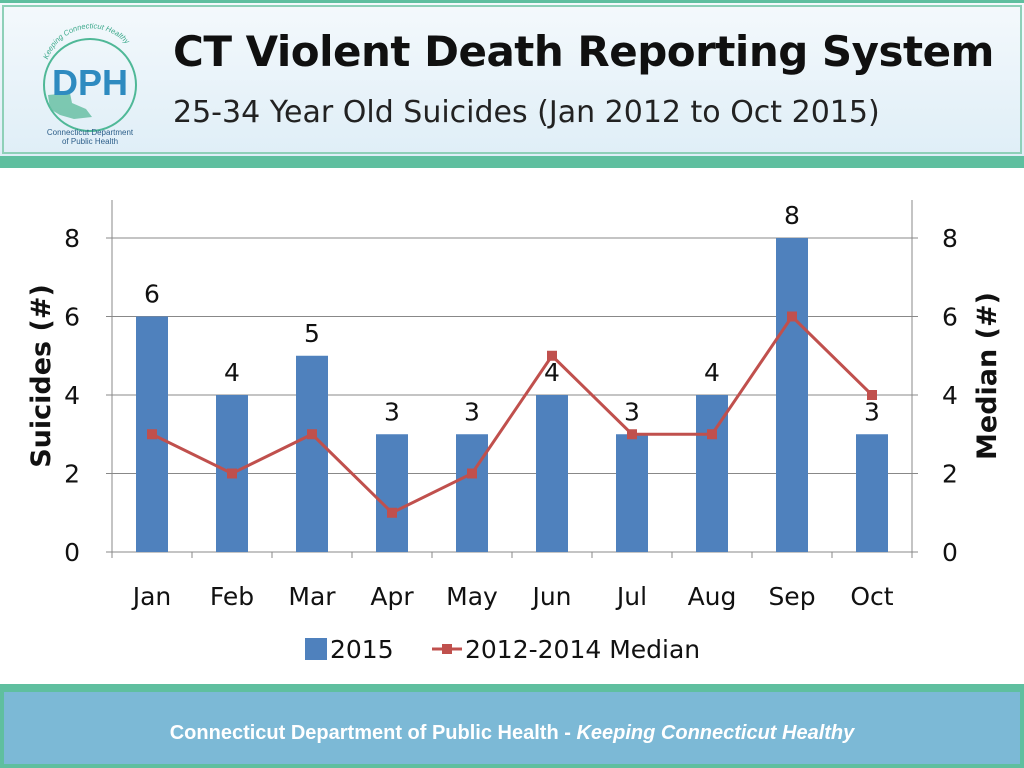 This screenshot has height=768, width=1024. What do you see at coordinates (582, 649) in the screenshot?
I see `legend-label-median: 2012-2014 Median` at bounding box center [582, 649].